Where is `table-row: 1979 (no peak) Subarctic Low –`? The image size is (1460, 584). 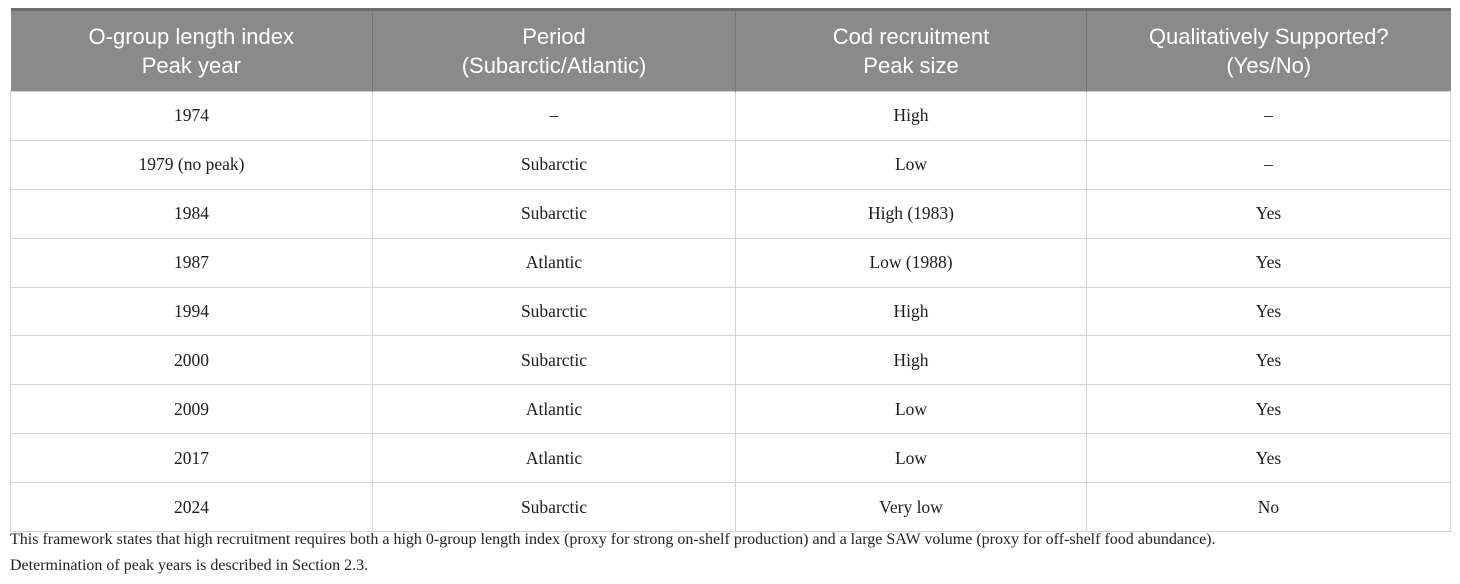 table-row: 1979 (no peak) Subarctic Low – is located at coordinates (730, 164).